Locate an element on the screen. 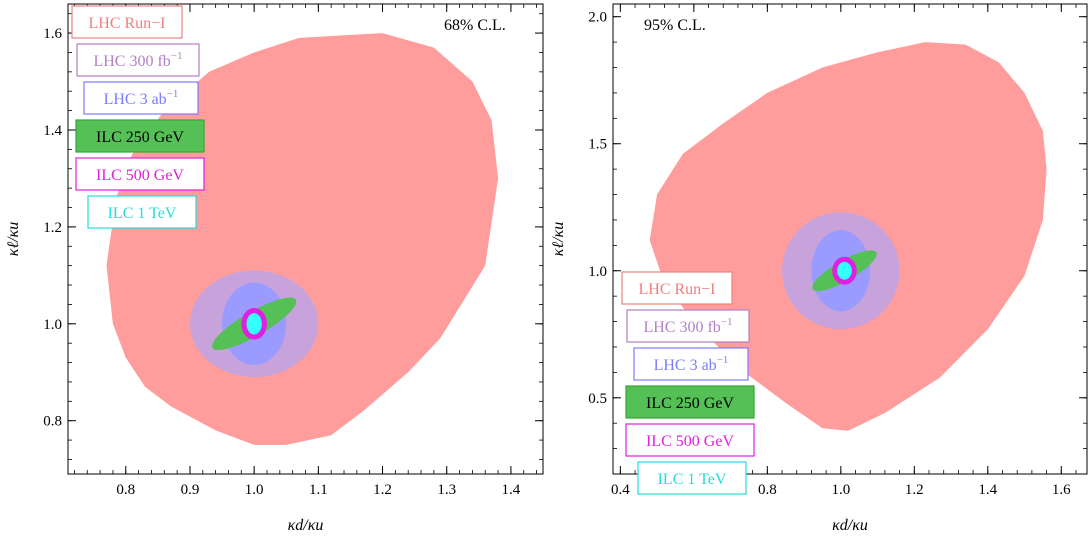  x-tick-label: 1.3 is located at coordinates (446, 490).